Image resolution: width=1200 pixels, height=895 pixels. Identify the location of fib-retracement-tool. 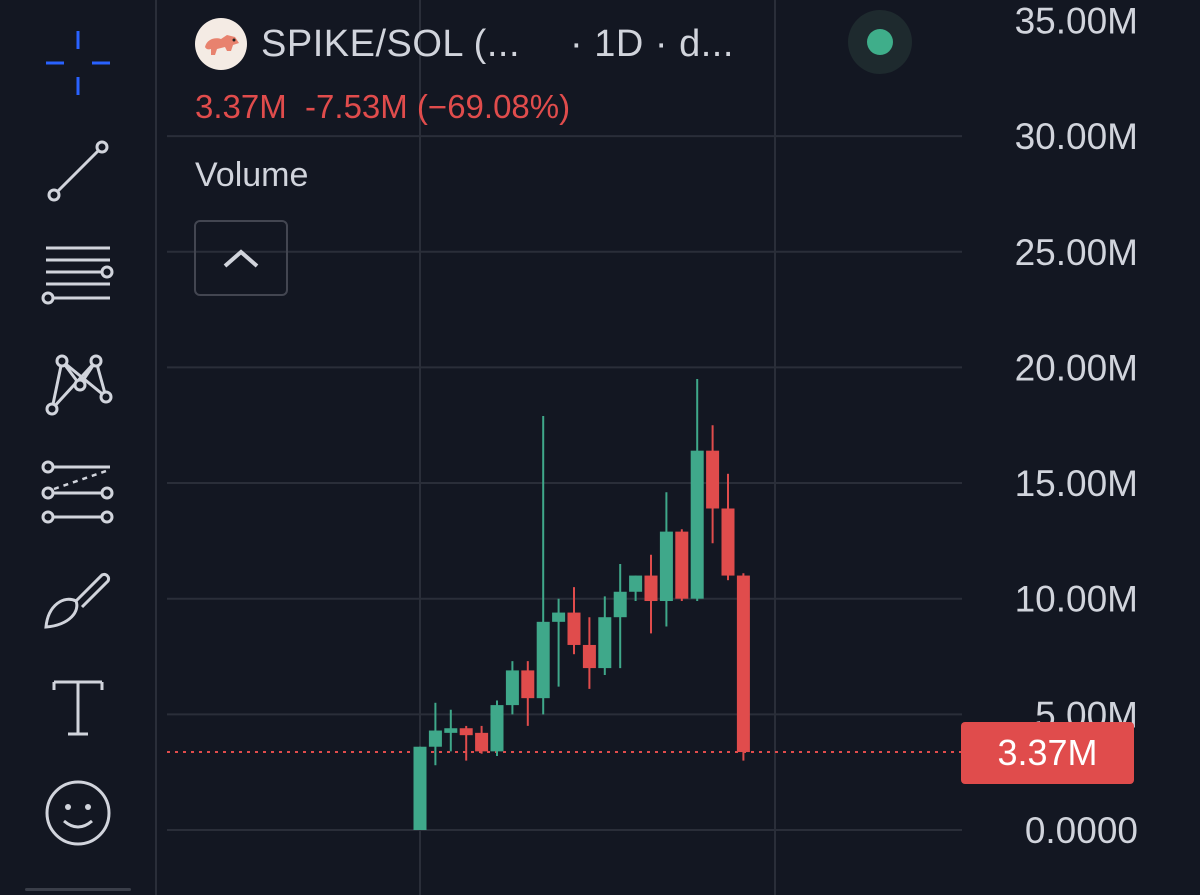
(78, 493).